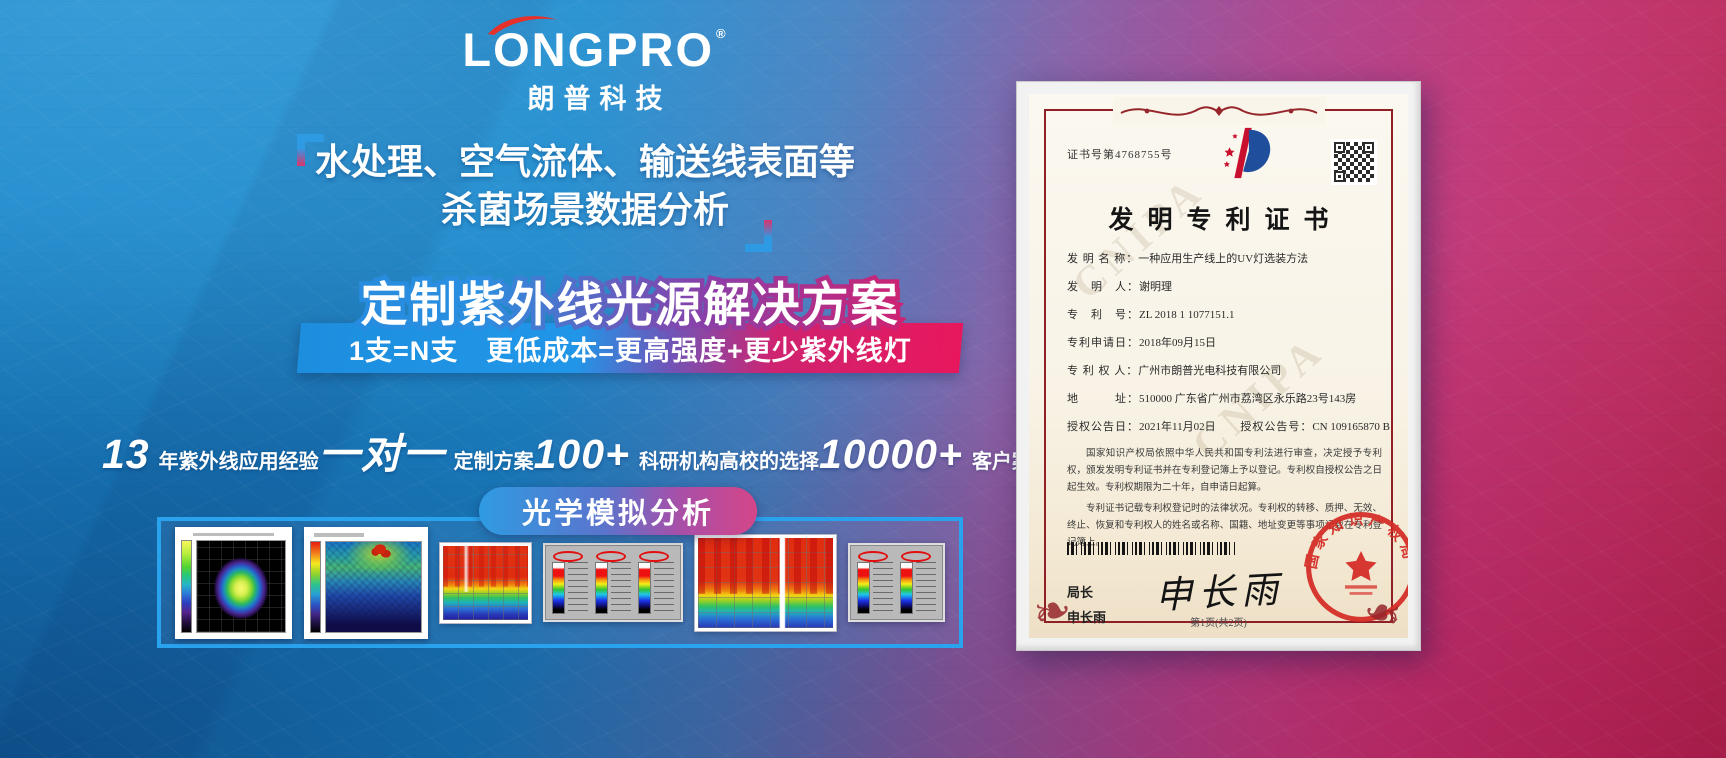 Image resolution: width=1726 pixels, height=758 pixels. I want to click on quote-bracket-close, so click(757, 234).